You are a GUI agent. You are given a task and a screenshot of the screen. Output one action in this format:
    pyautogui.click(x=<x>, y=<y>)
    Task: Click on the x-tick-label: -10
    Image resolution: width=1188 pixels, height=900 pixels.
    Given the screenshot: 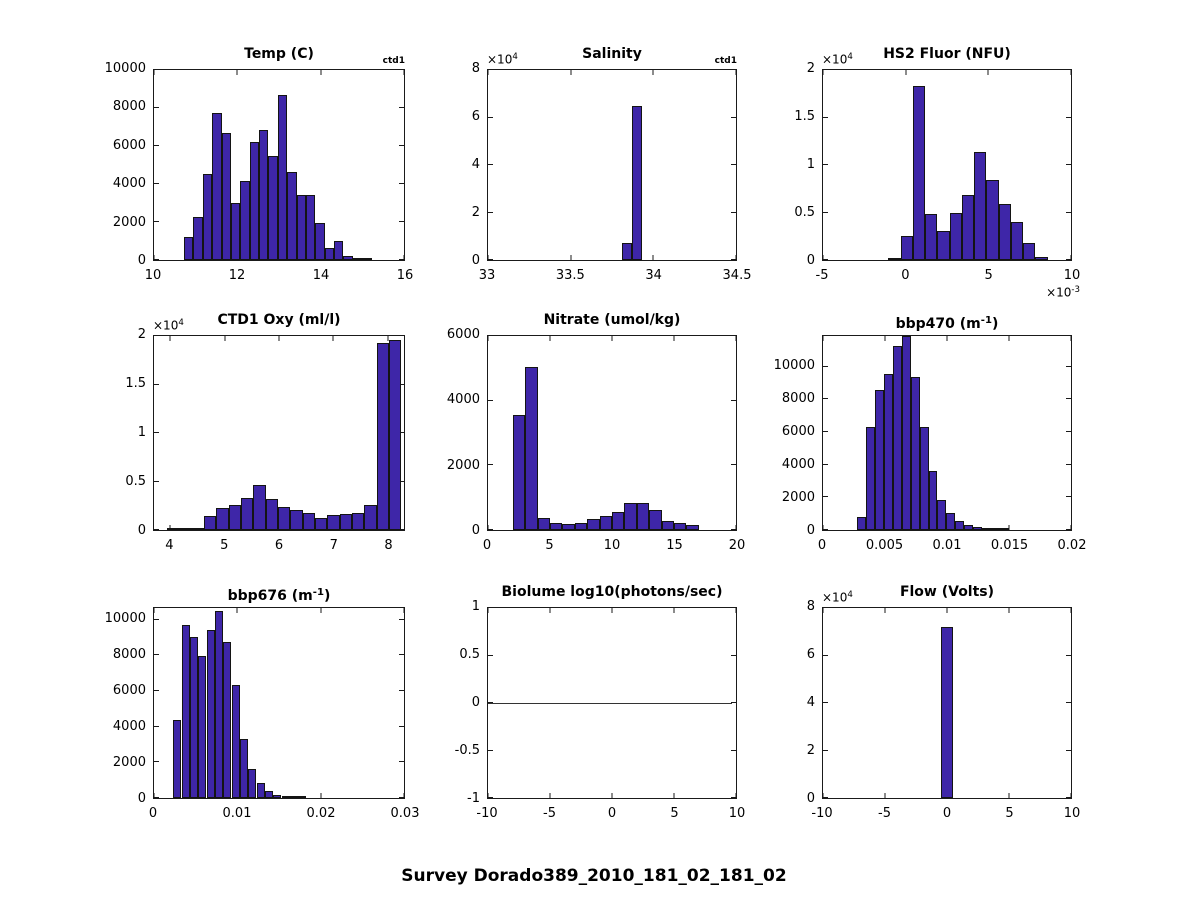 What is the action you would take?
    pyautogui.click(x=822, y=813)
    